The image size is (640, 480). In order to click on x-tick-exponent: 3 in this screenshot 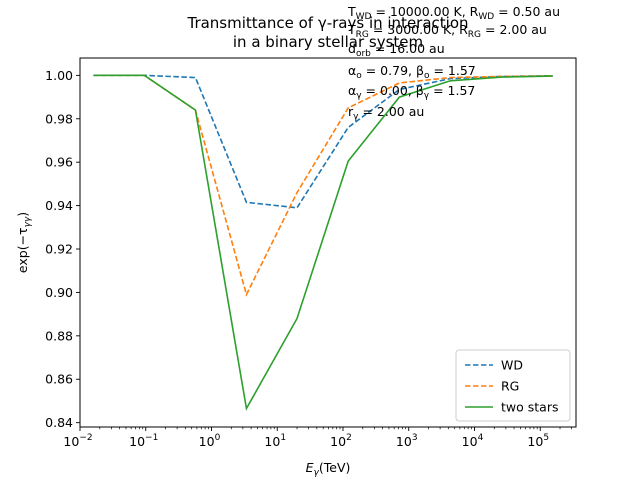, I will do `click(415, 438)`.